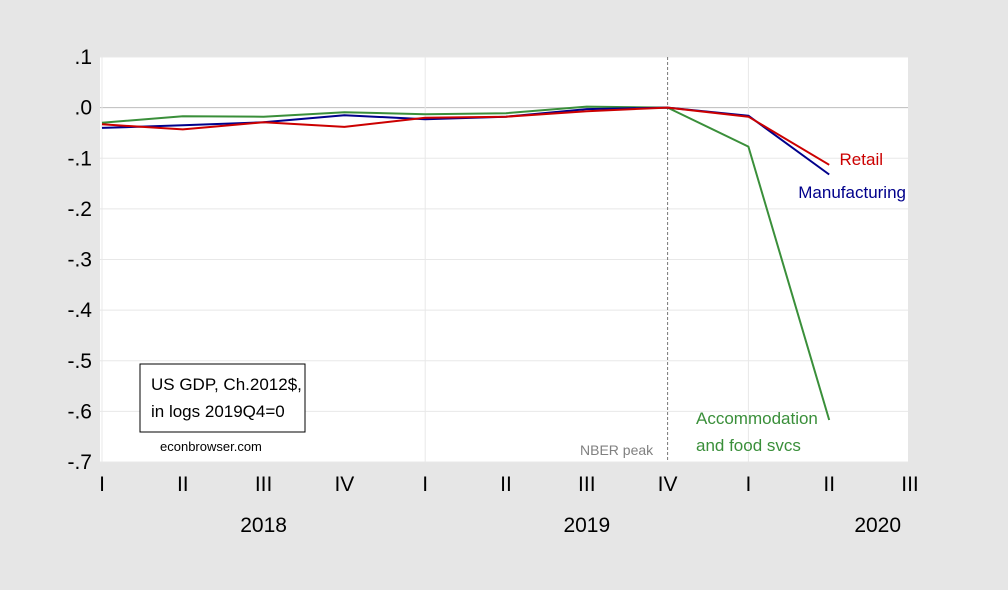  What do you see at coordinates (79, 462) in the screenshot?
I see `y-tick-label: -.7` at bounding box center [79, 462].